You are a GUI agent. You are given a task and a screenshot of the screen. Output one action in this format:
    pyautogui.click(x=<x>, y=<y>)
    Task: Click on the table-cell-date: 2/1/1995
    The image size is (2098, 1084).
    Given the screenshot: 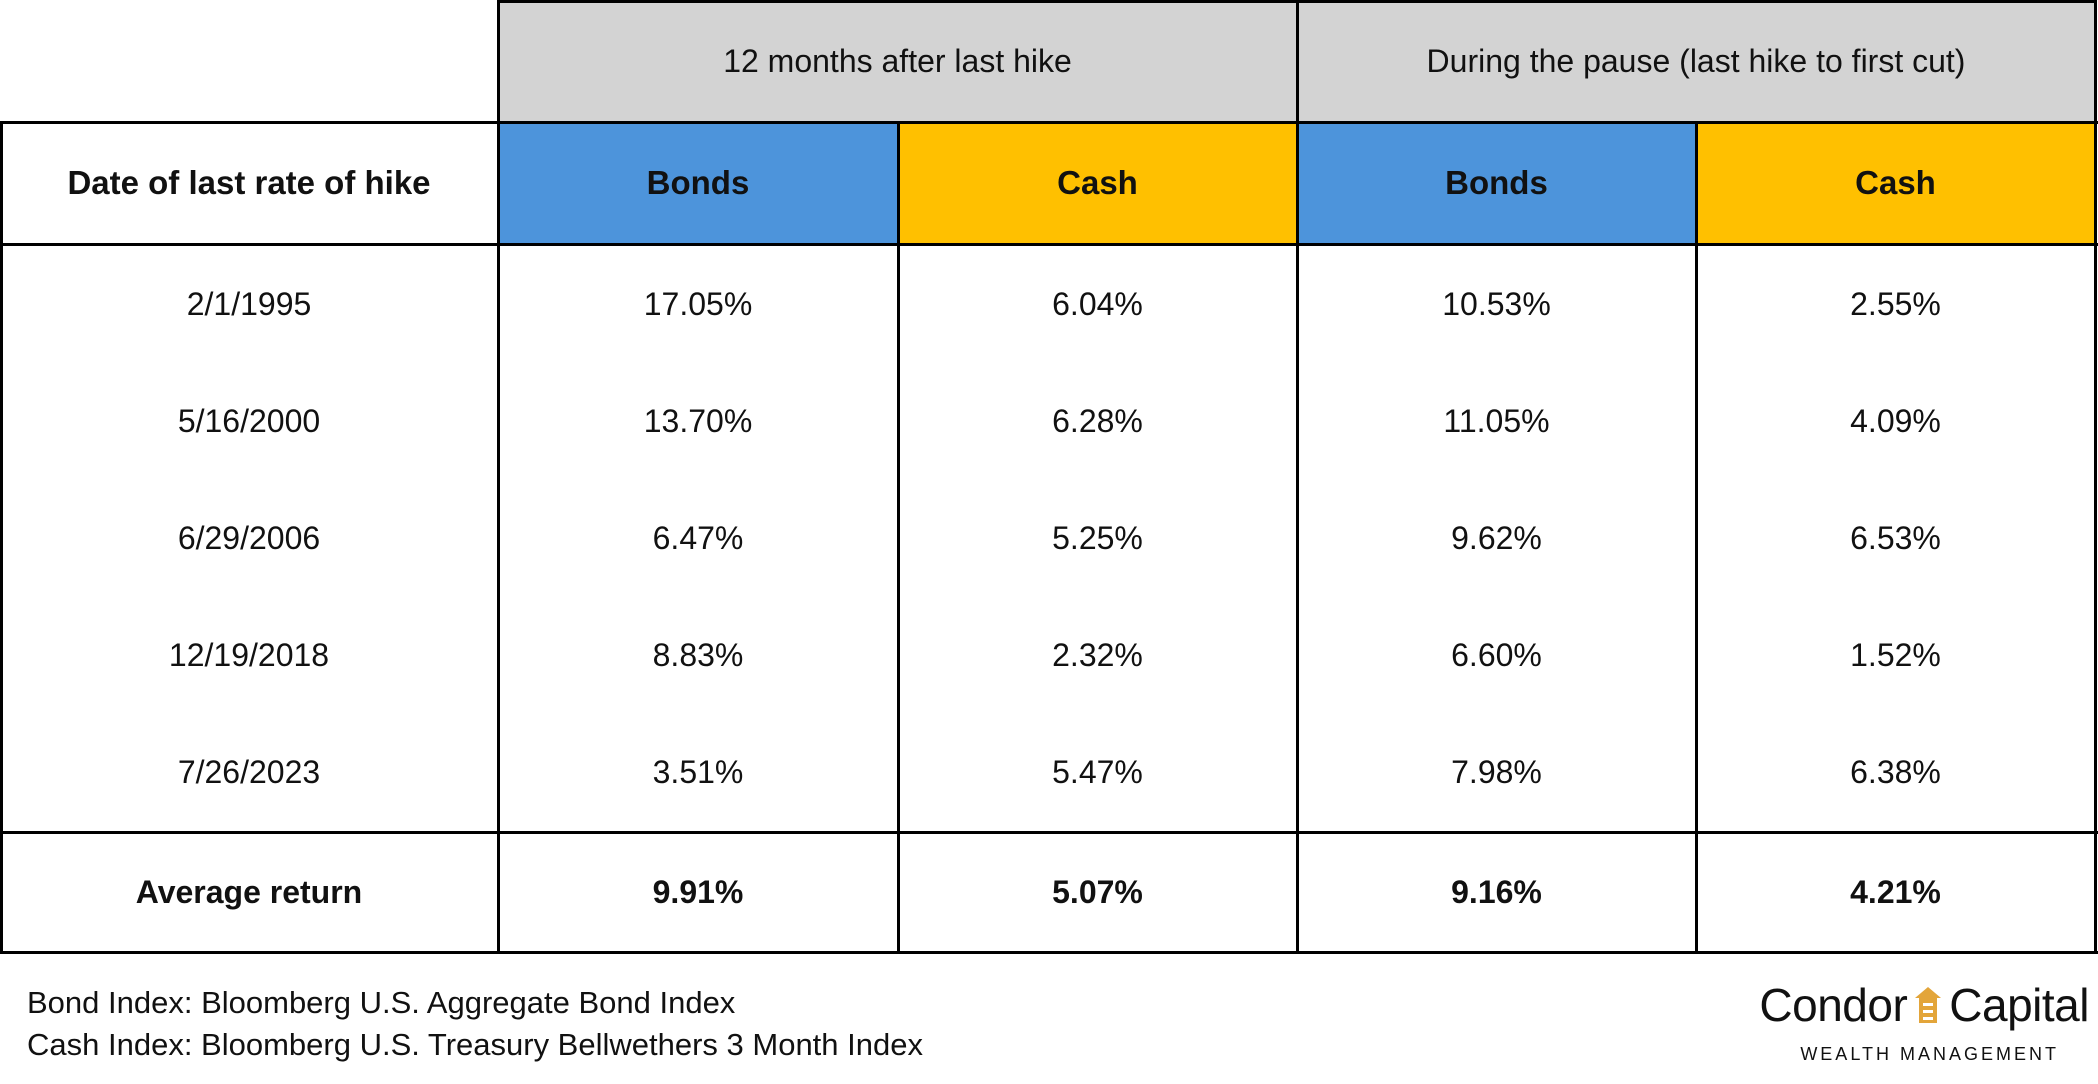 What is the action you would take?
    pyautogui.click(x=249, y=304)
    